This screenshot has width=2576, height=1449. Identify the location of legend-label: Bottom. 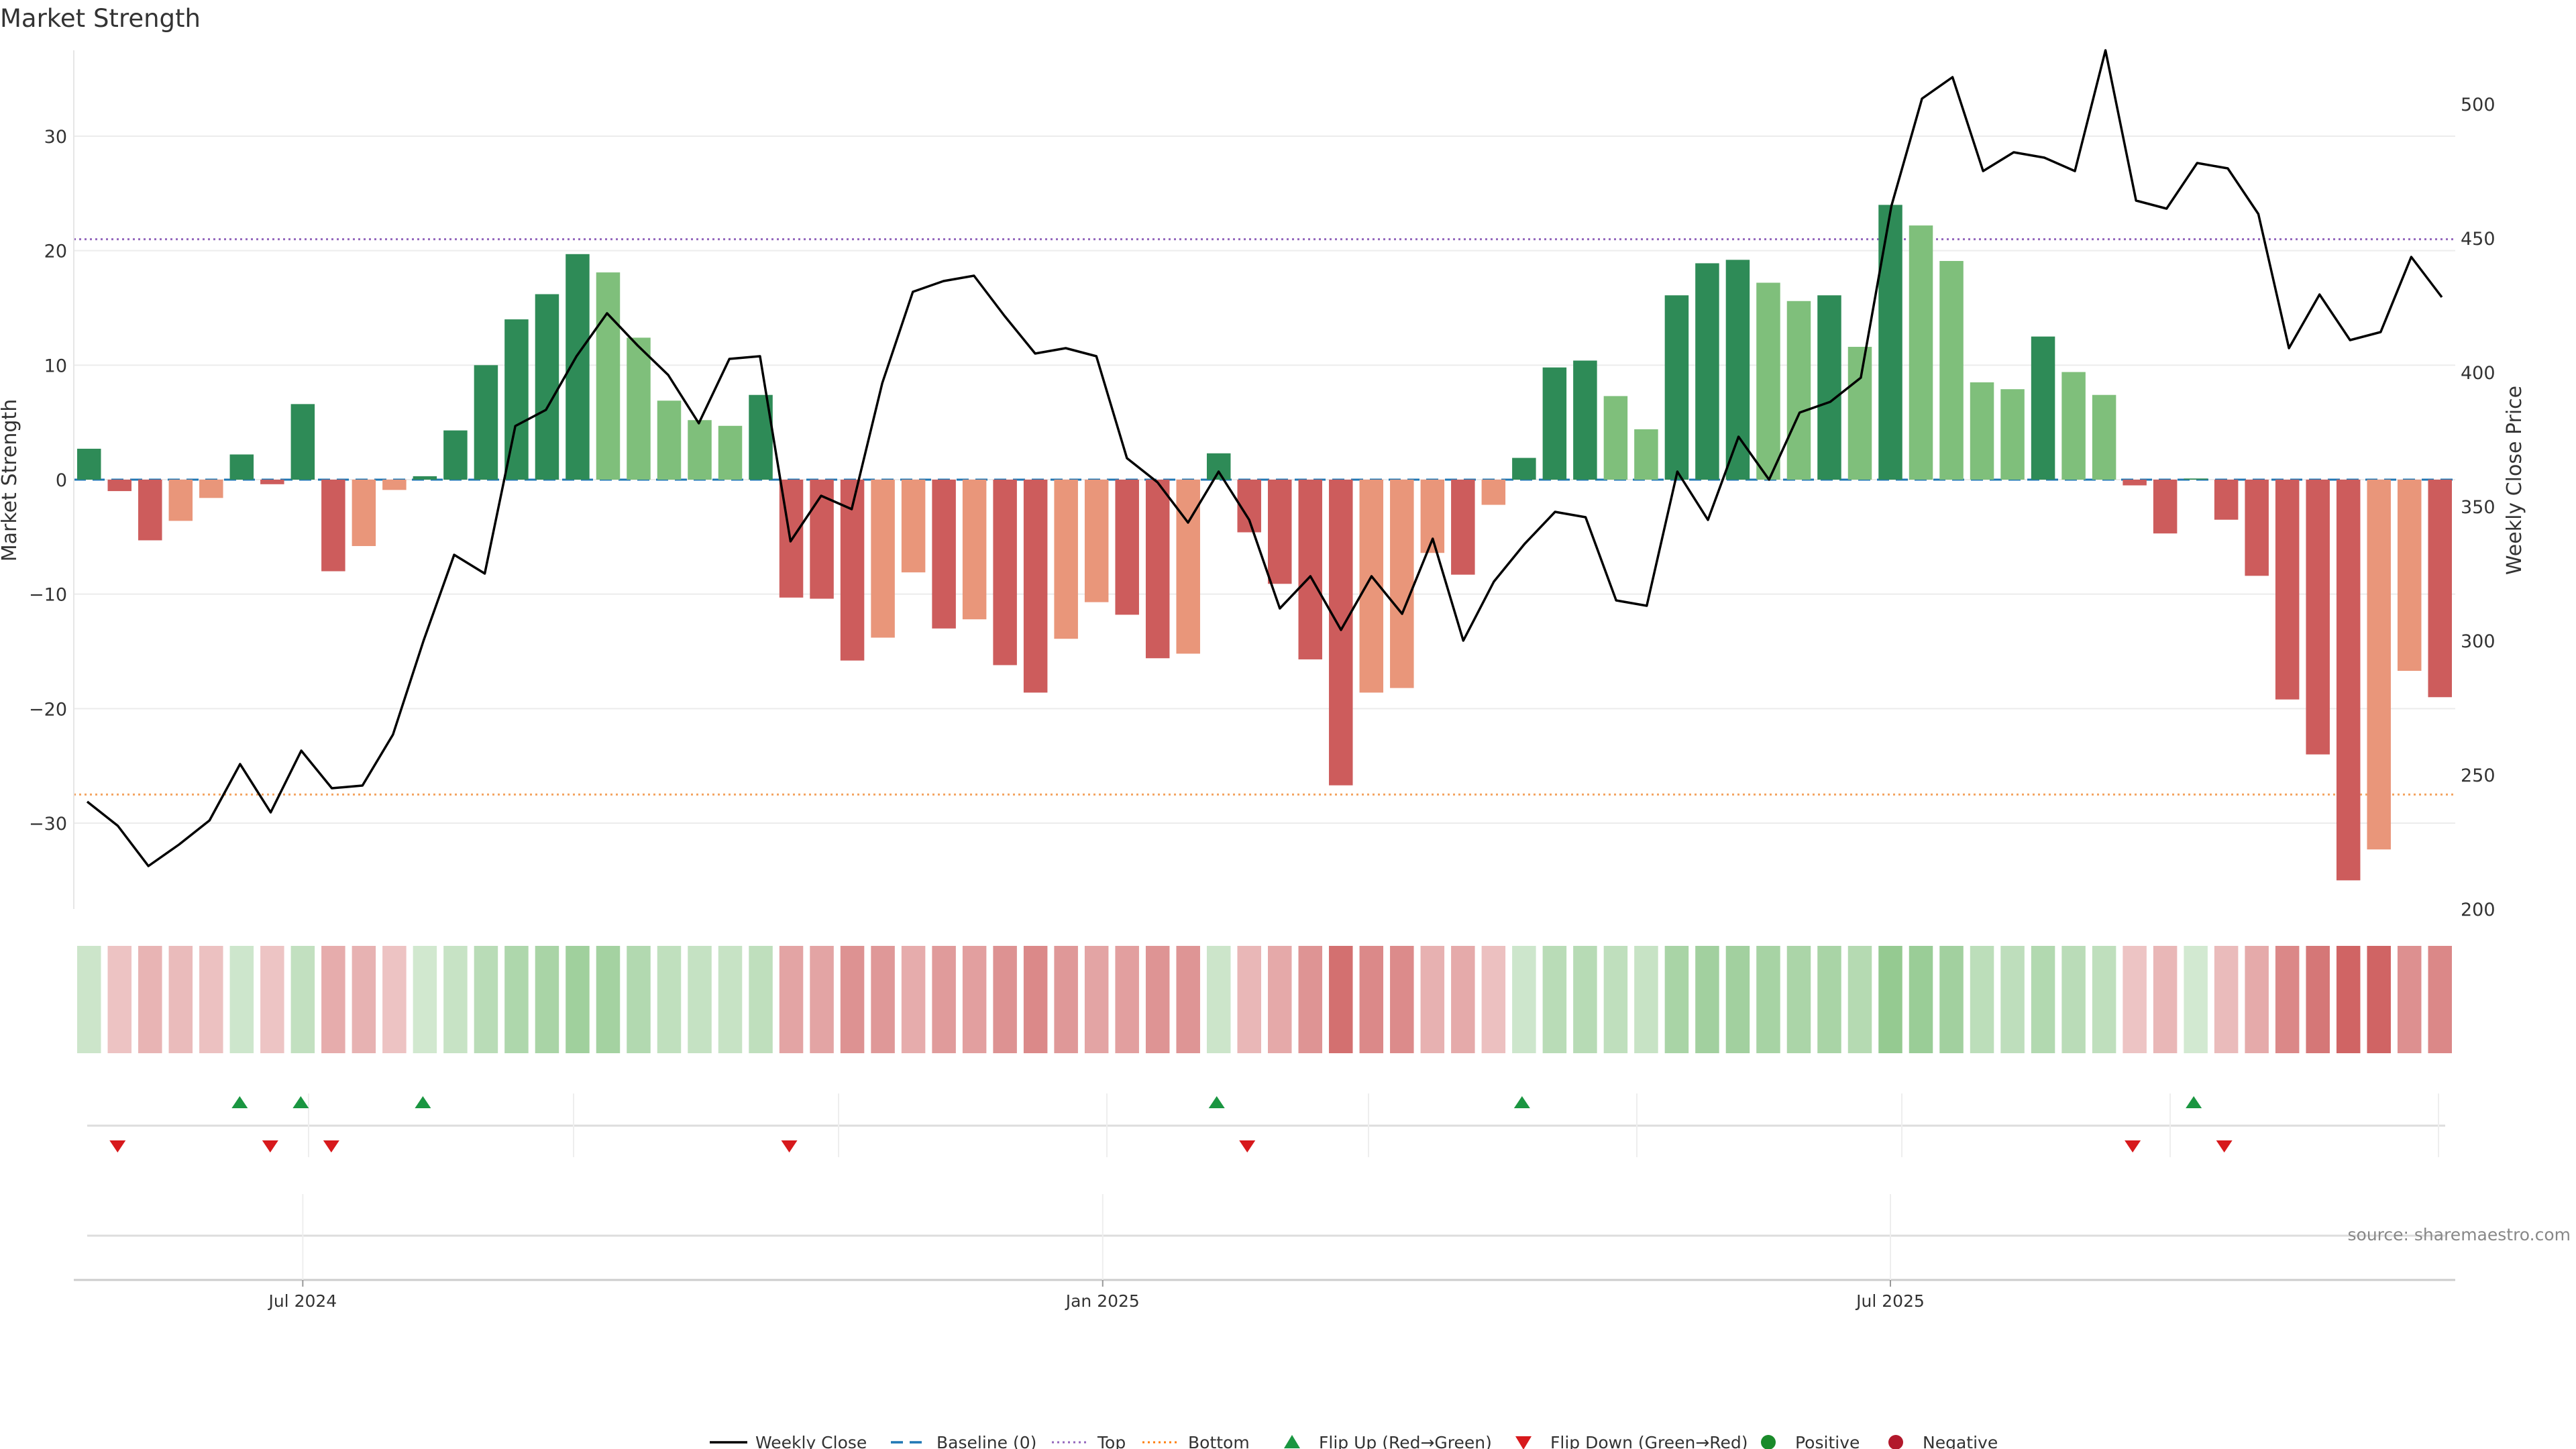
(1219, 1441).